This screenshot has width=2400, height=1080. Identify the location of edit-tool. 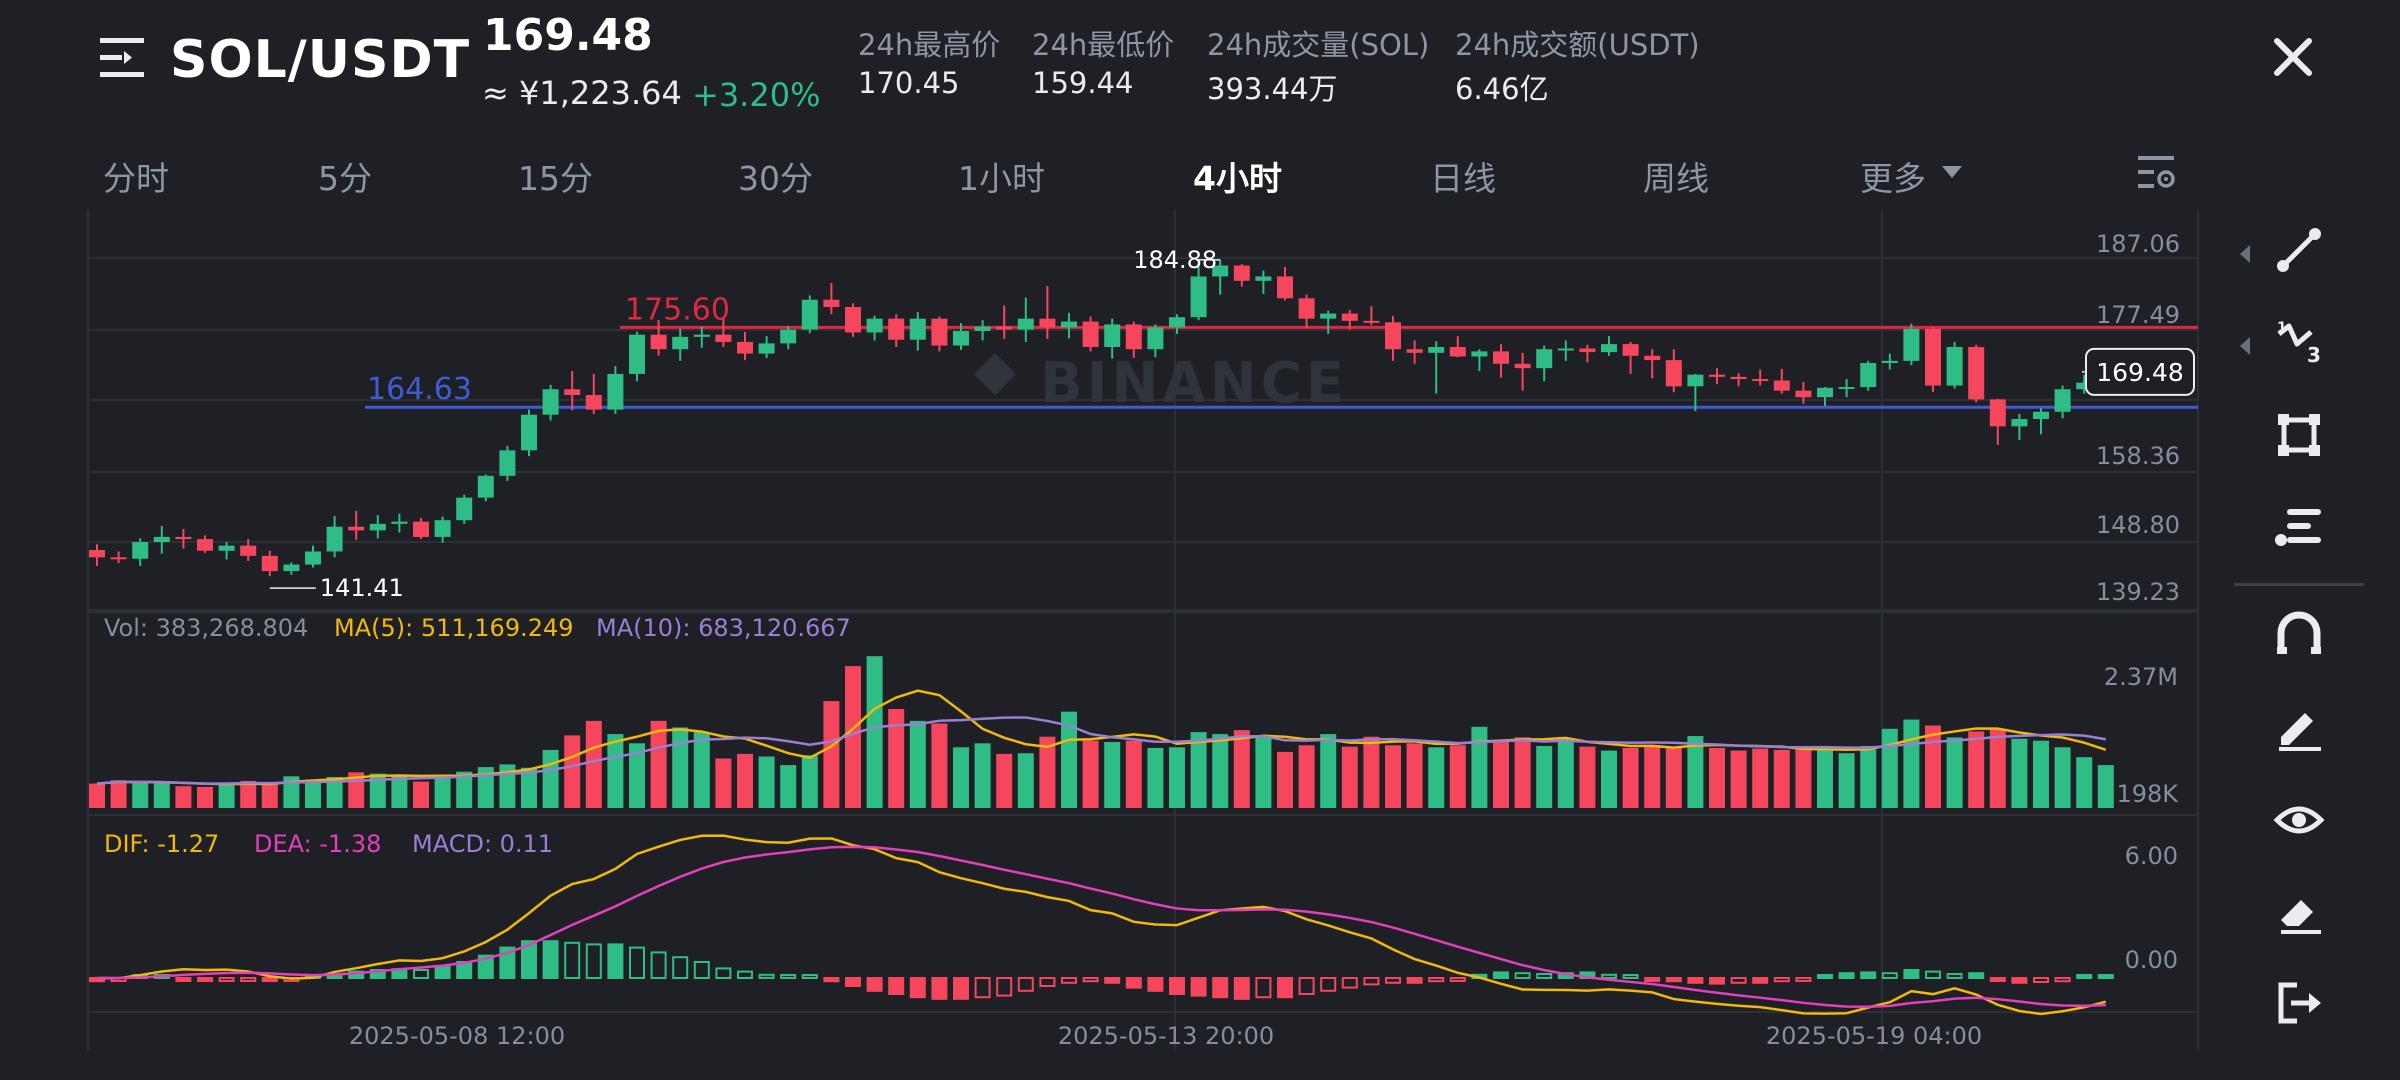
(2299, 727).